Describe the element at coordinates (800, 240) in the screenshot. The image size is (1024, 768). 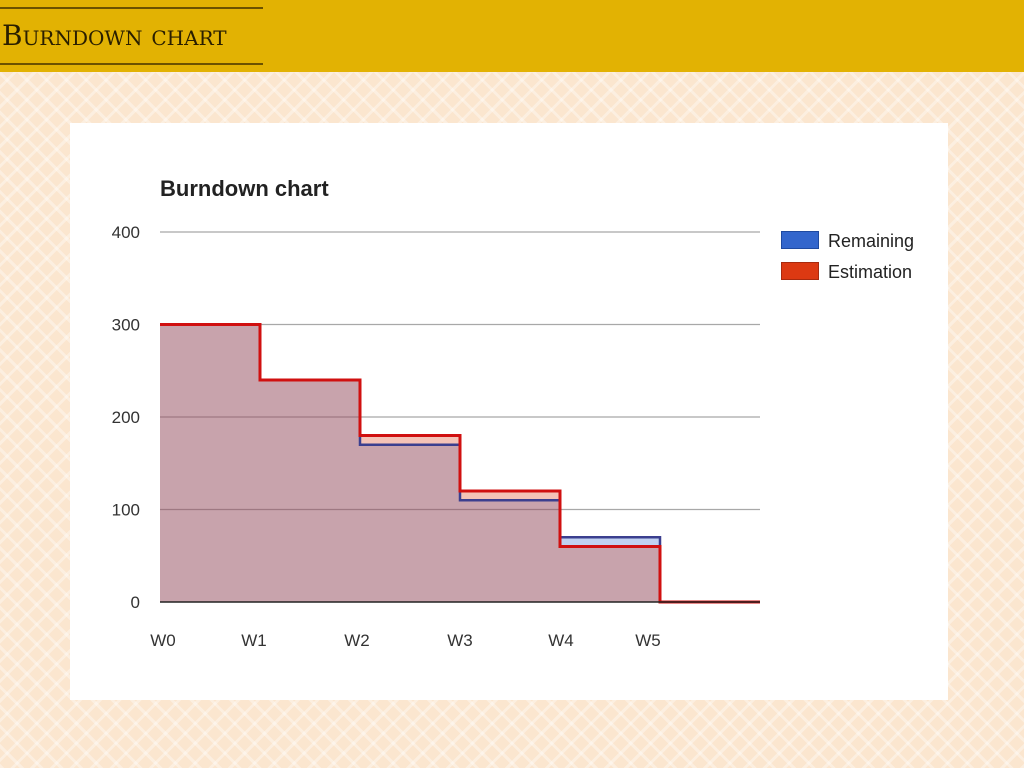
I see `legend-swatch-remaining` at that location.